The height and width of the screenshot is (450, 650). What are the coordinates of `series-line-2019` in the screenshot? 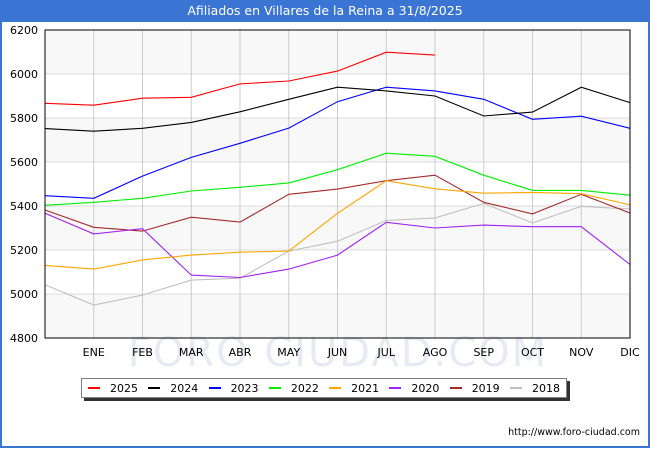 It's located at (337, 203).